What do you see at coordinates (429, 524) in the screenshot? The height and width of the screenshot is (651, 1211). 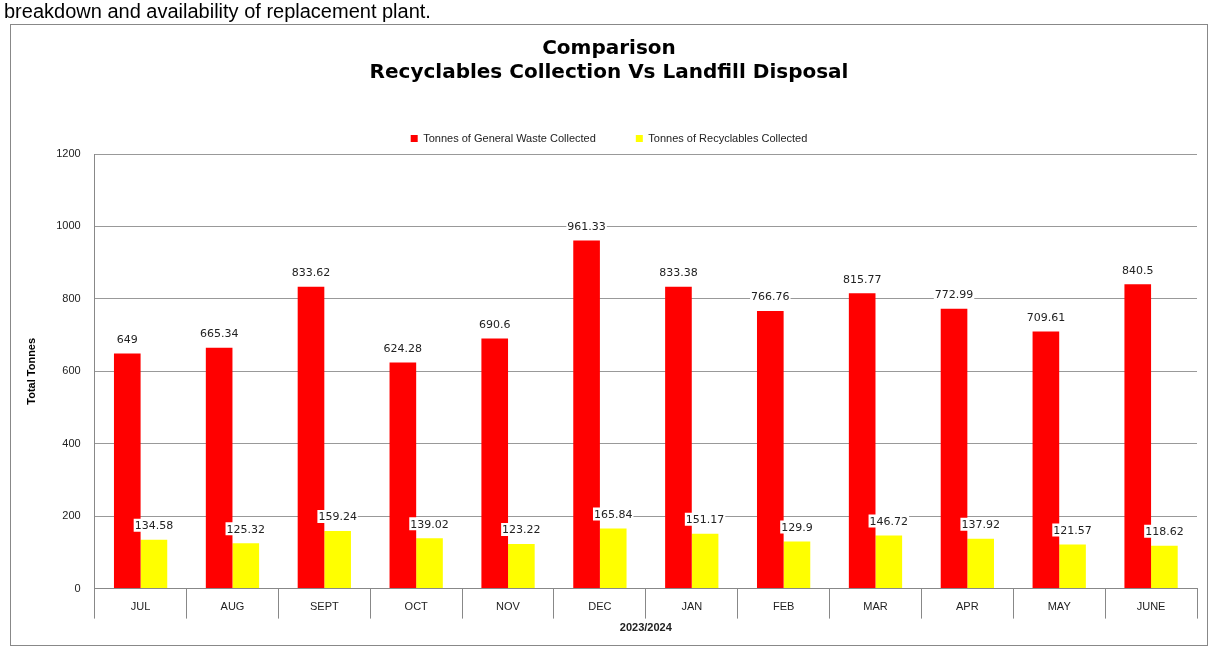 I see `data-label: 139.02` at bounding box center [429, 524].